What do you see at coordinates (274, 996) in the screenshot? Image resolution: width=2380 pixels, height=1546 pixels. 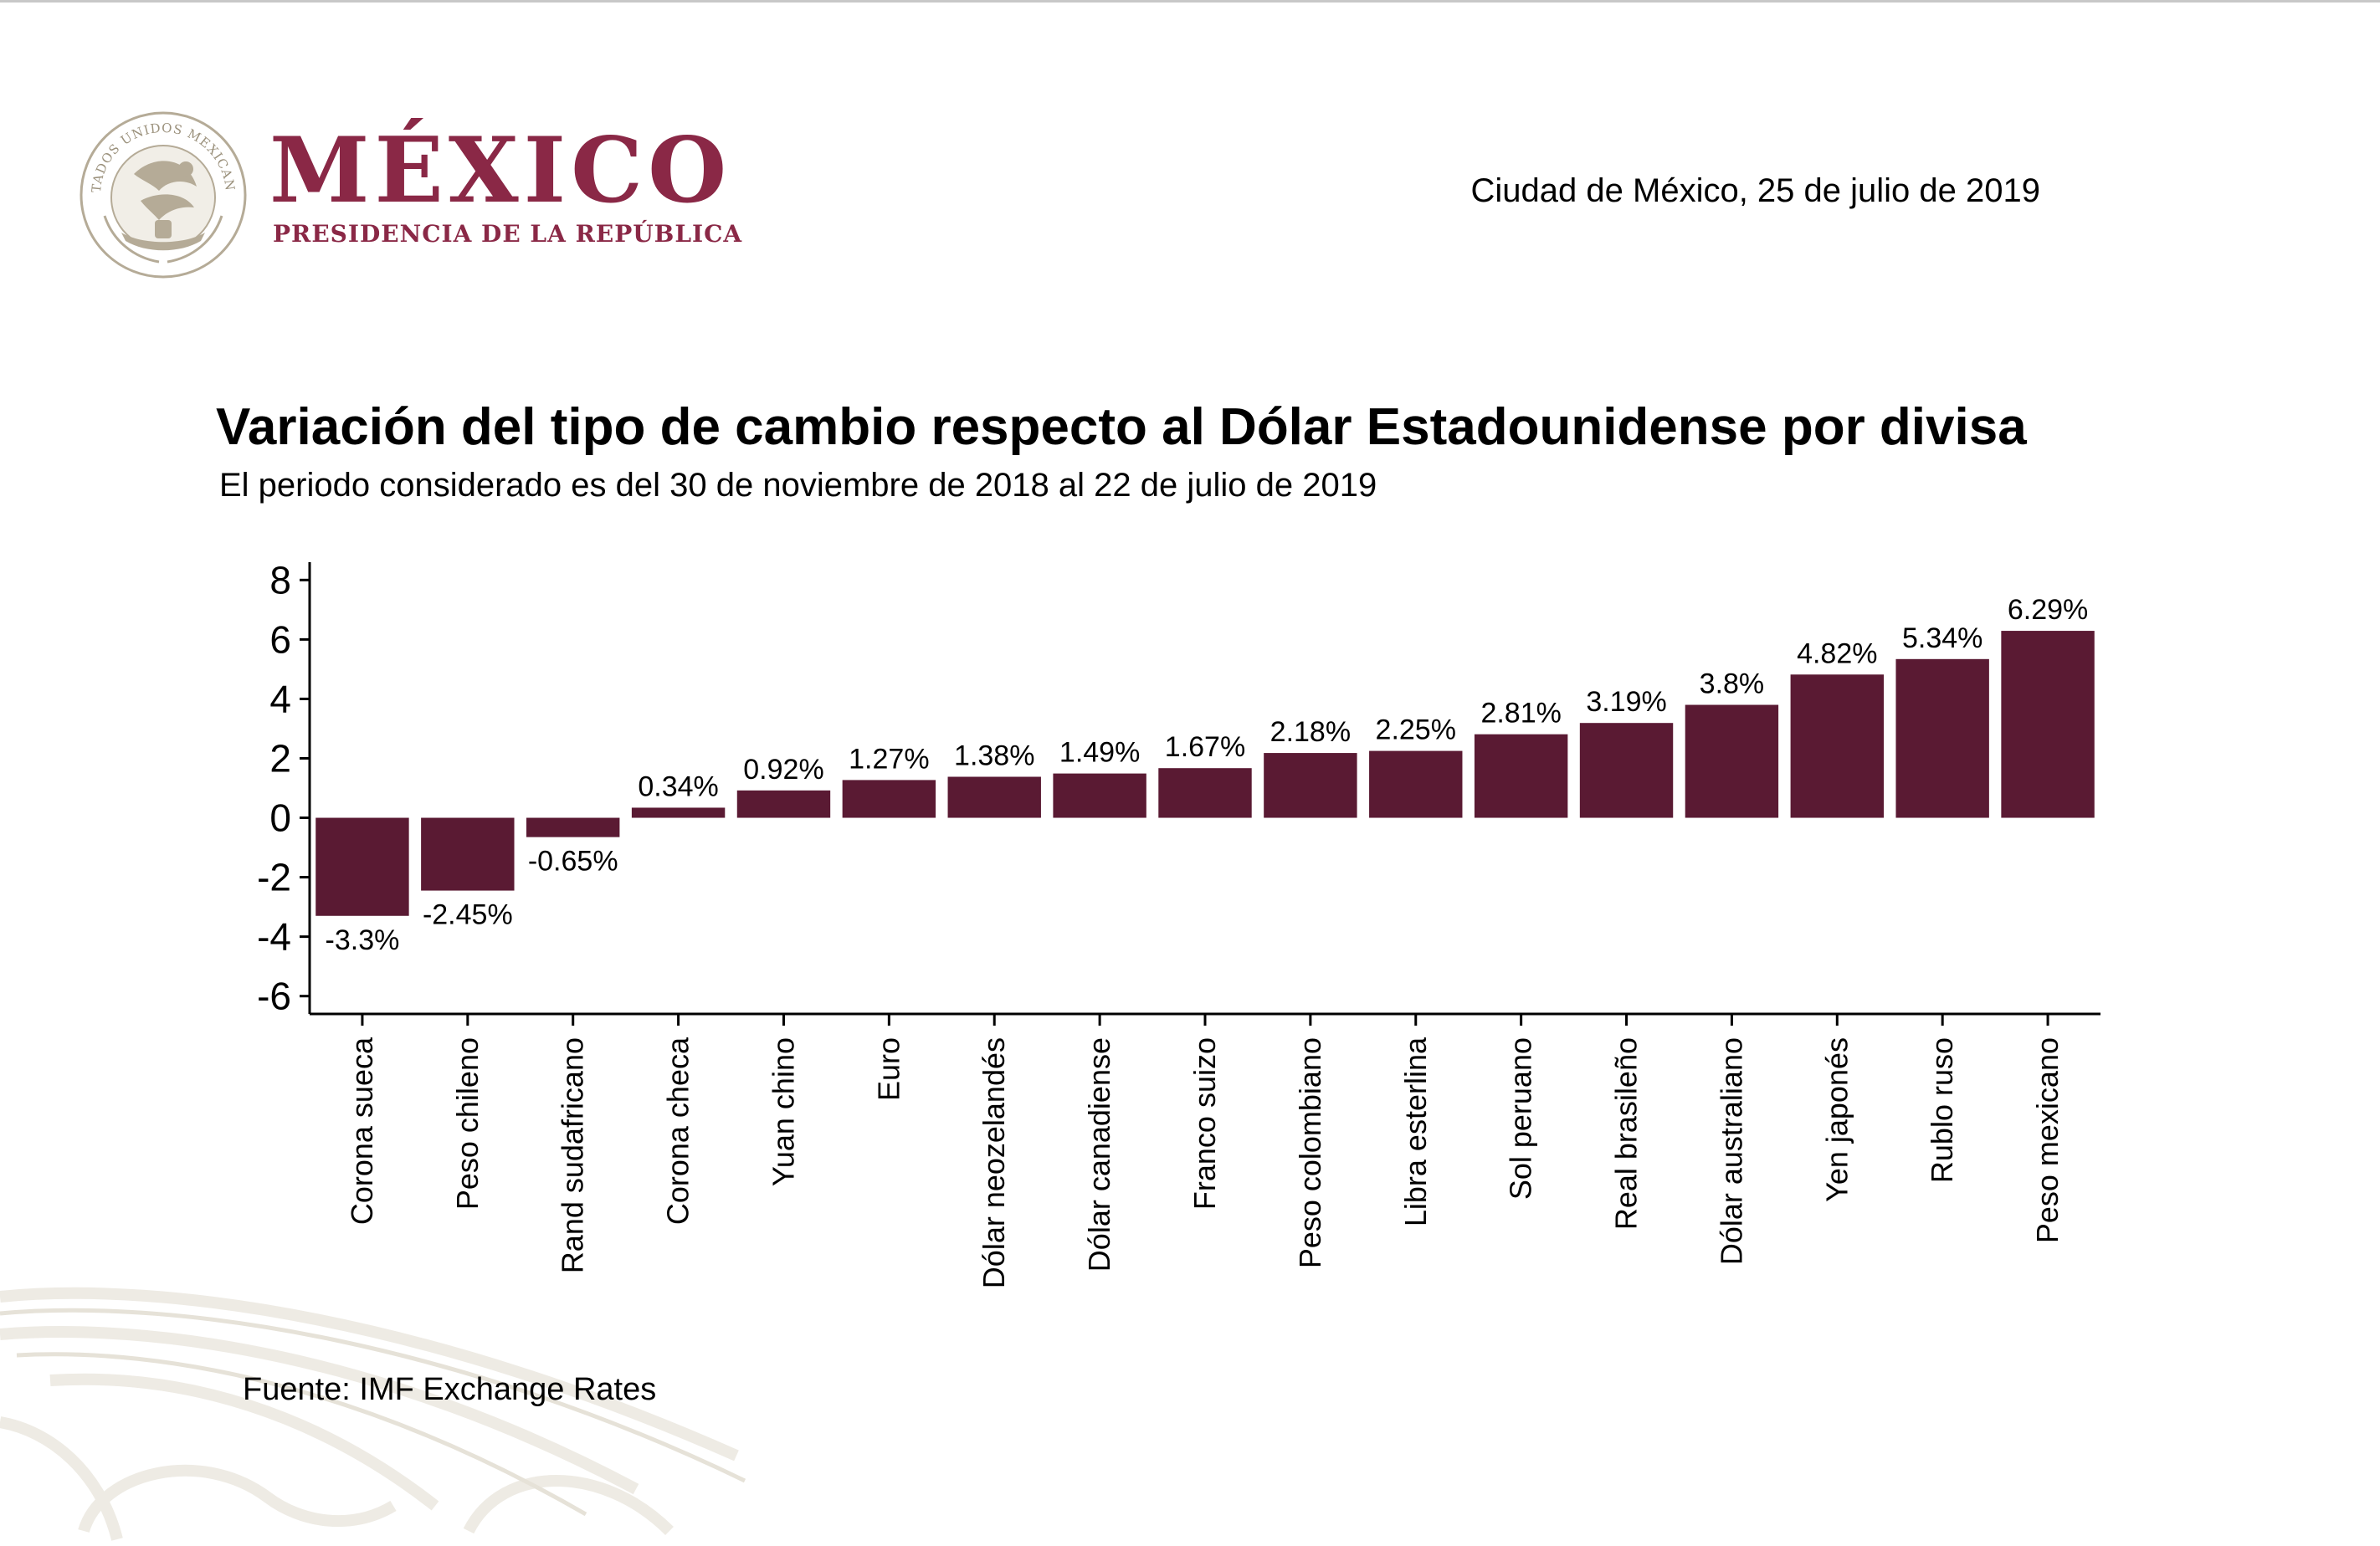 I see `y-tick-label: -6` at bounding box center [274, 996].